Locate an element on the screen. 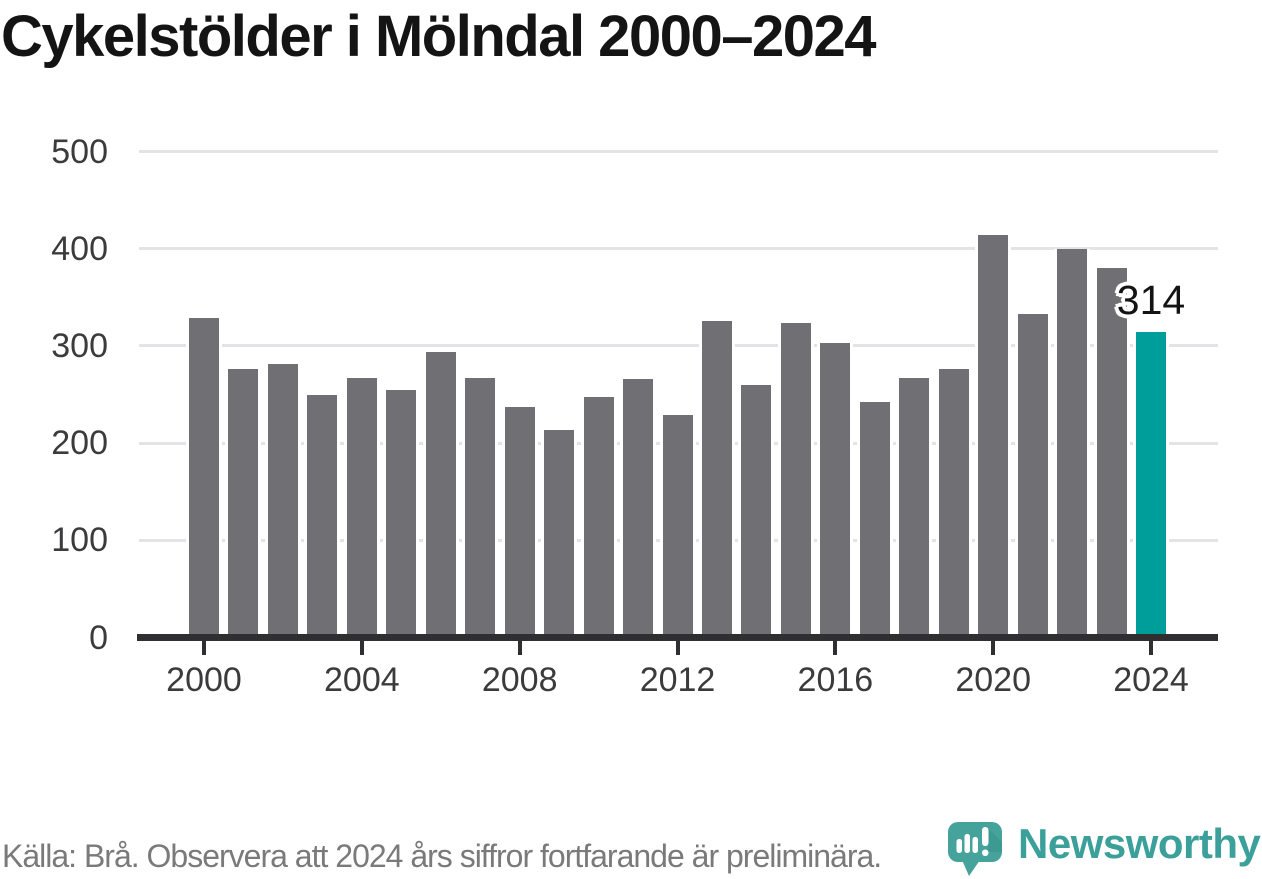 This screenshot has width=1262, height=879. bar-2015 is located at coordinates (795, 481).